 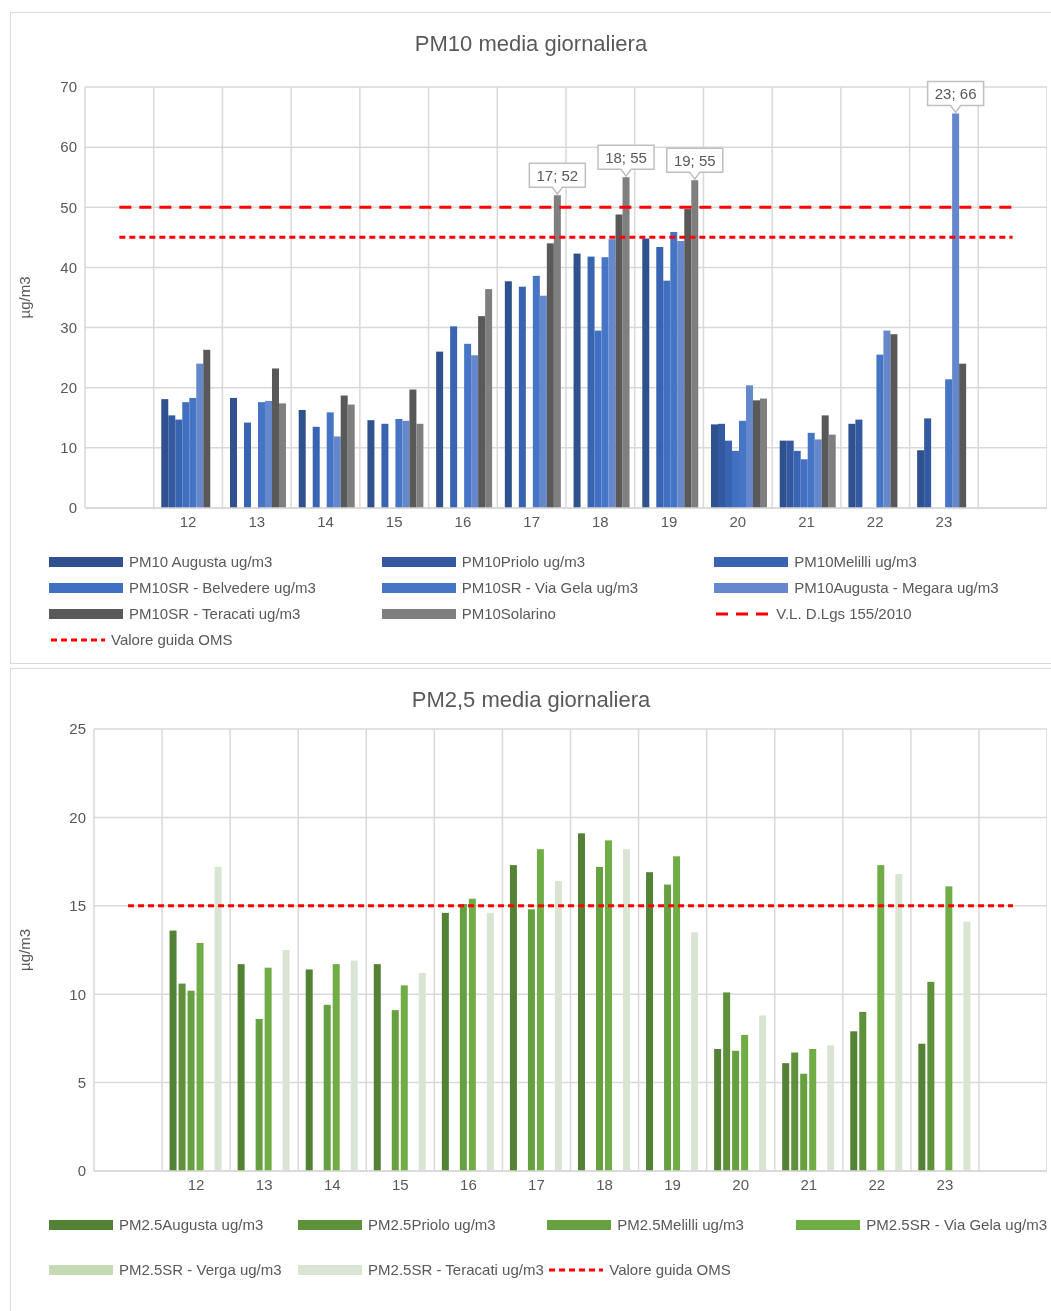 I want to click on legend-label: PM10Priolo ug/m3, so click(x=523, y=561).